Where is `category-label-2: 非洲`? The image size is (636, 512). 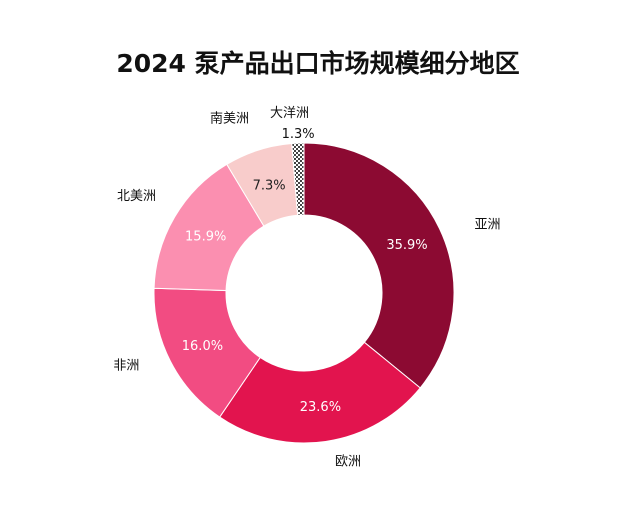
category-label-2: 非洲 is located at coordinates (126, 366).